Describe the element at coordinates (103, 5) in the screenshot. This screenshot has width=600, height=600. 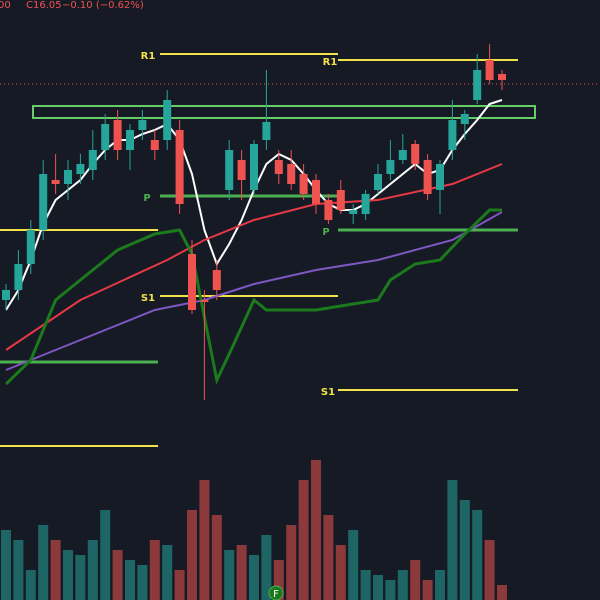
I see `header-change: −0.10 (−0.62%)` at that location.